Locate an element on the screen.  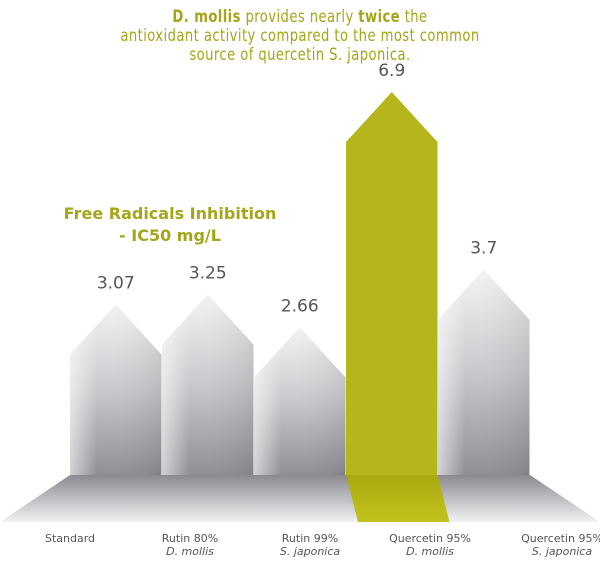
category-label: Rutin 80% D. mollis is located at coordinates (190, 545).